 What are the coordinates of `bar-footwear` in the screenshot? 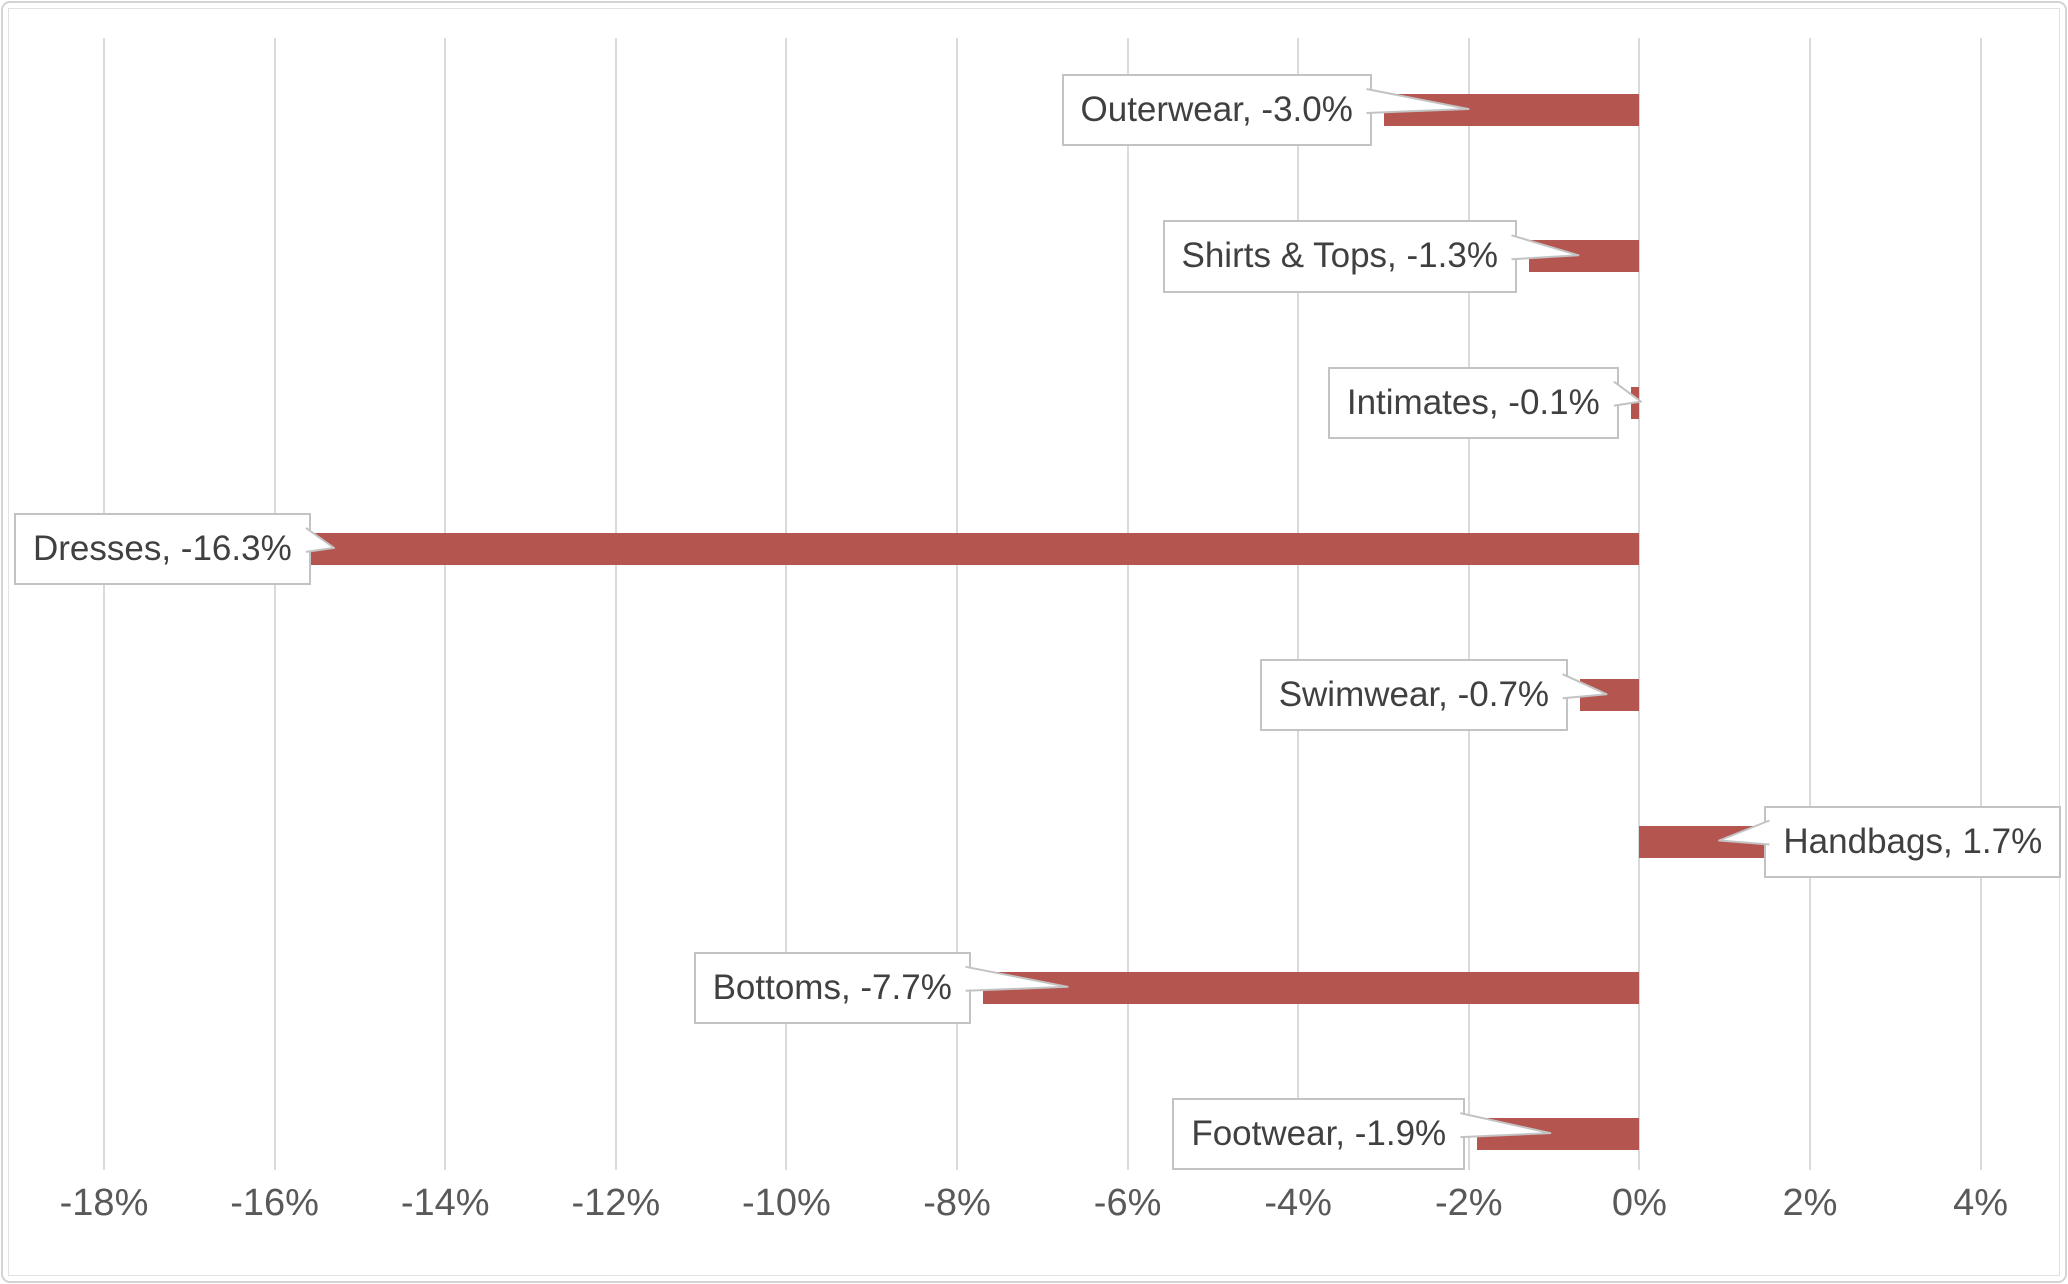 It's located at (1558, 1134).